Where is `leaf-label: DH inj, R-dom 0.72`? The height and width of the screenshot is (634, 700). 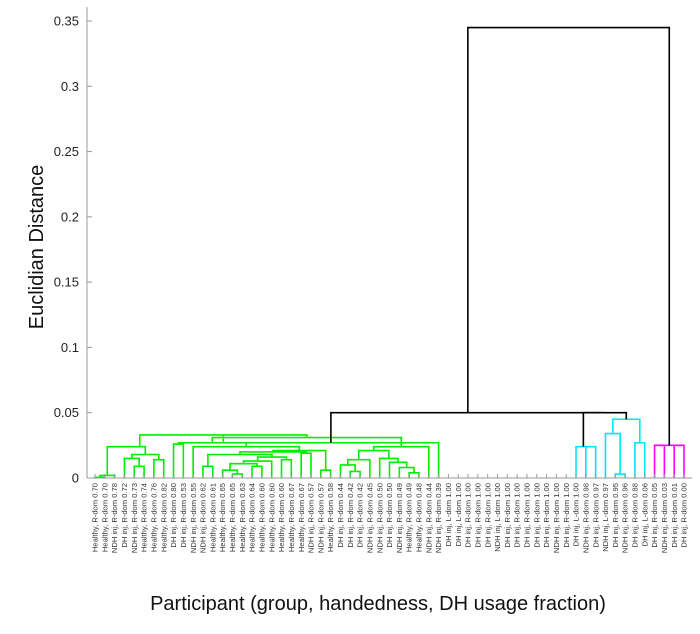 leaf-label: DH inj, R-dom 0.72 is located at coordinates (124, 515).